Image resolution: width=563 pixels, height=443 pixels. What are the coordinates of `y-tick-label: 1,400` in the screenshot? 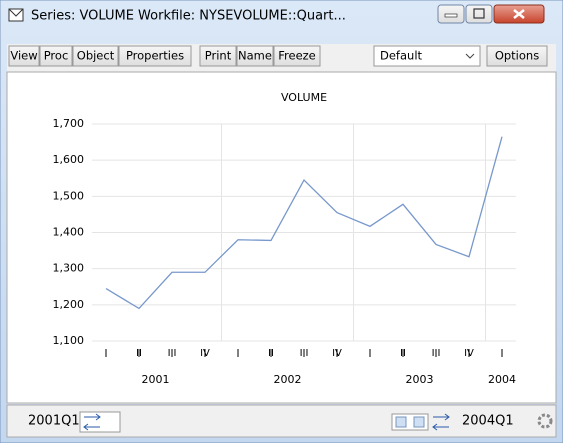 It's located at (69, 232).